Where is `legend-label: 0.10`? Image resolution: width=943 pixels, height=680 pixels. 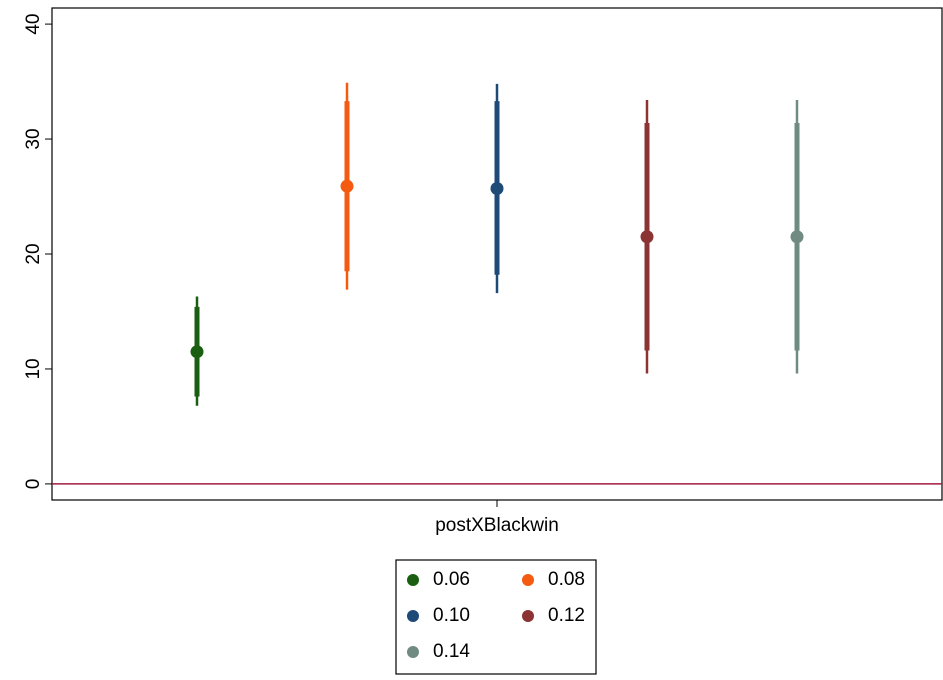 legend-label: 0.10 is located at coordinates (451, 615).